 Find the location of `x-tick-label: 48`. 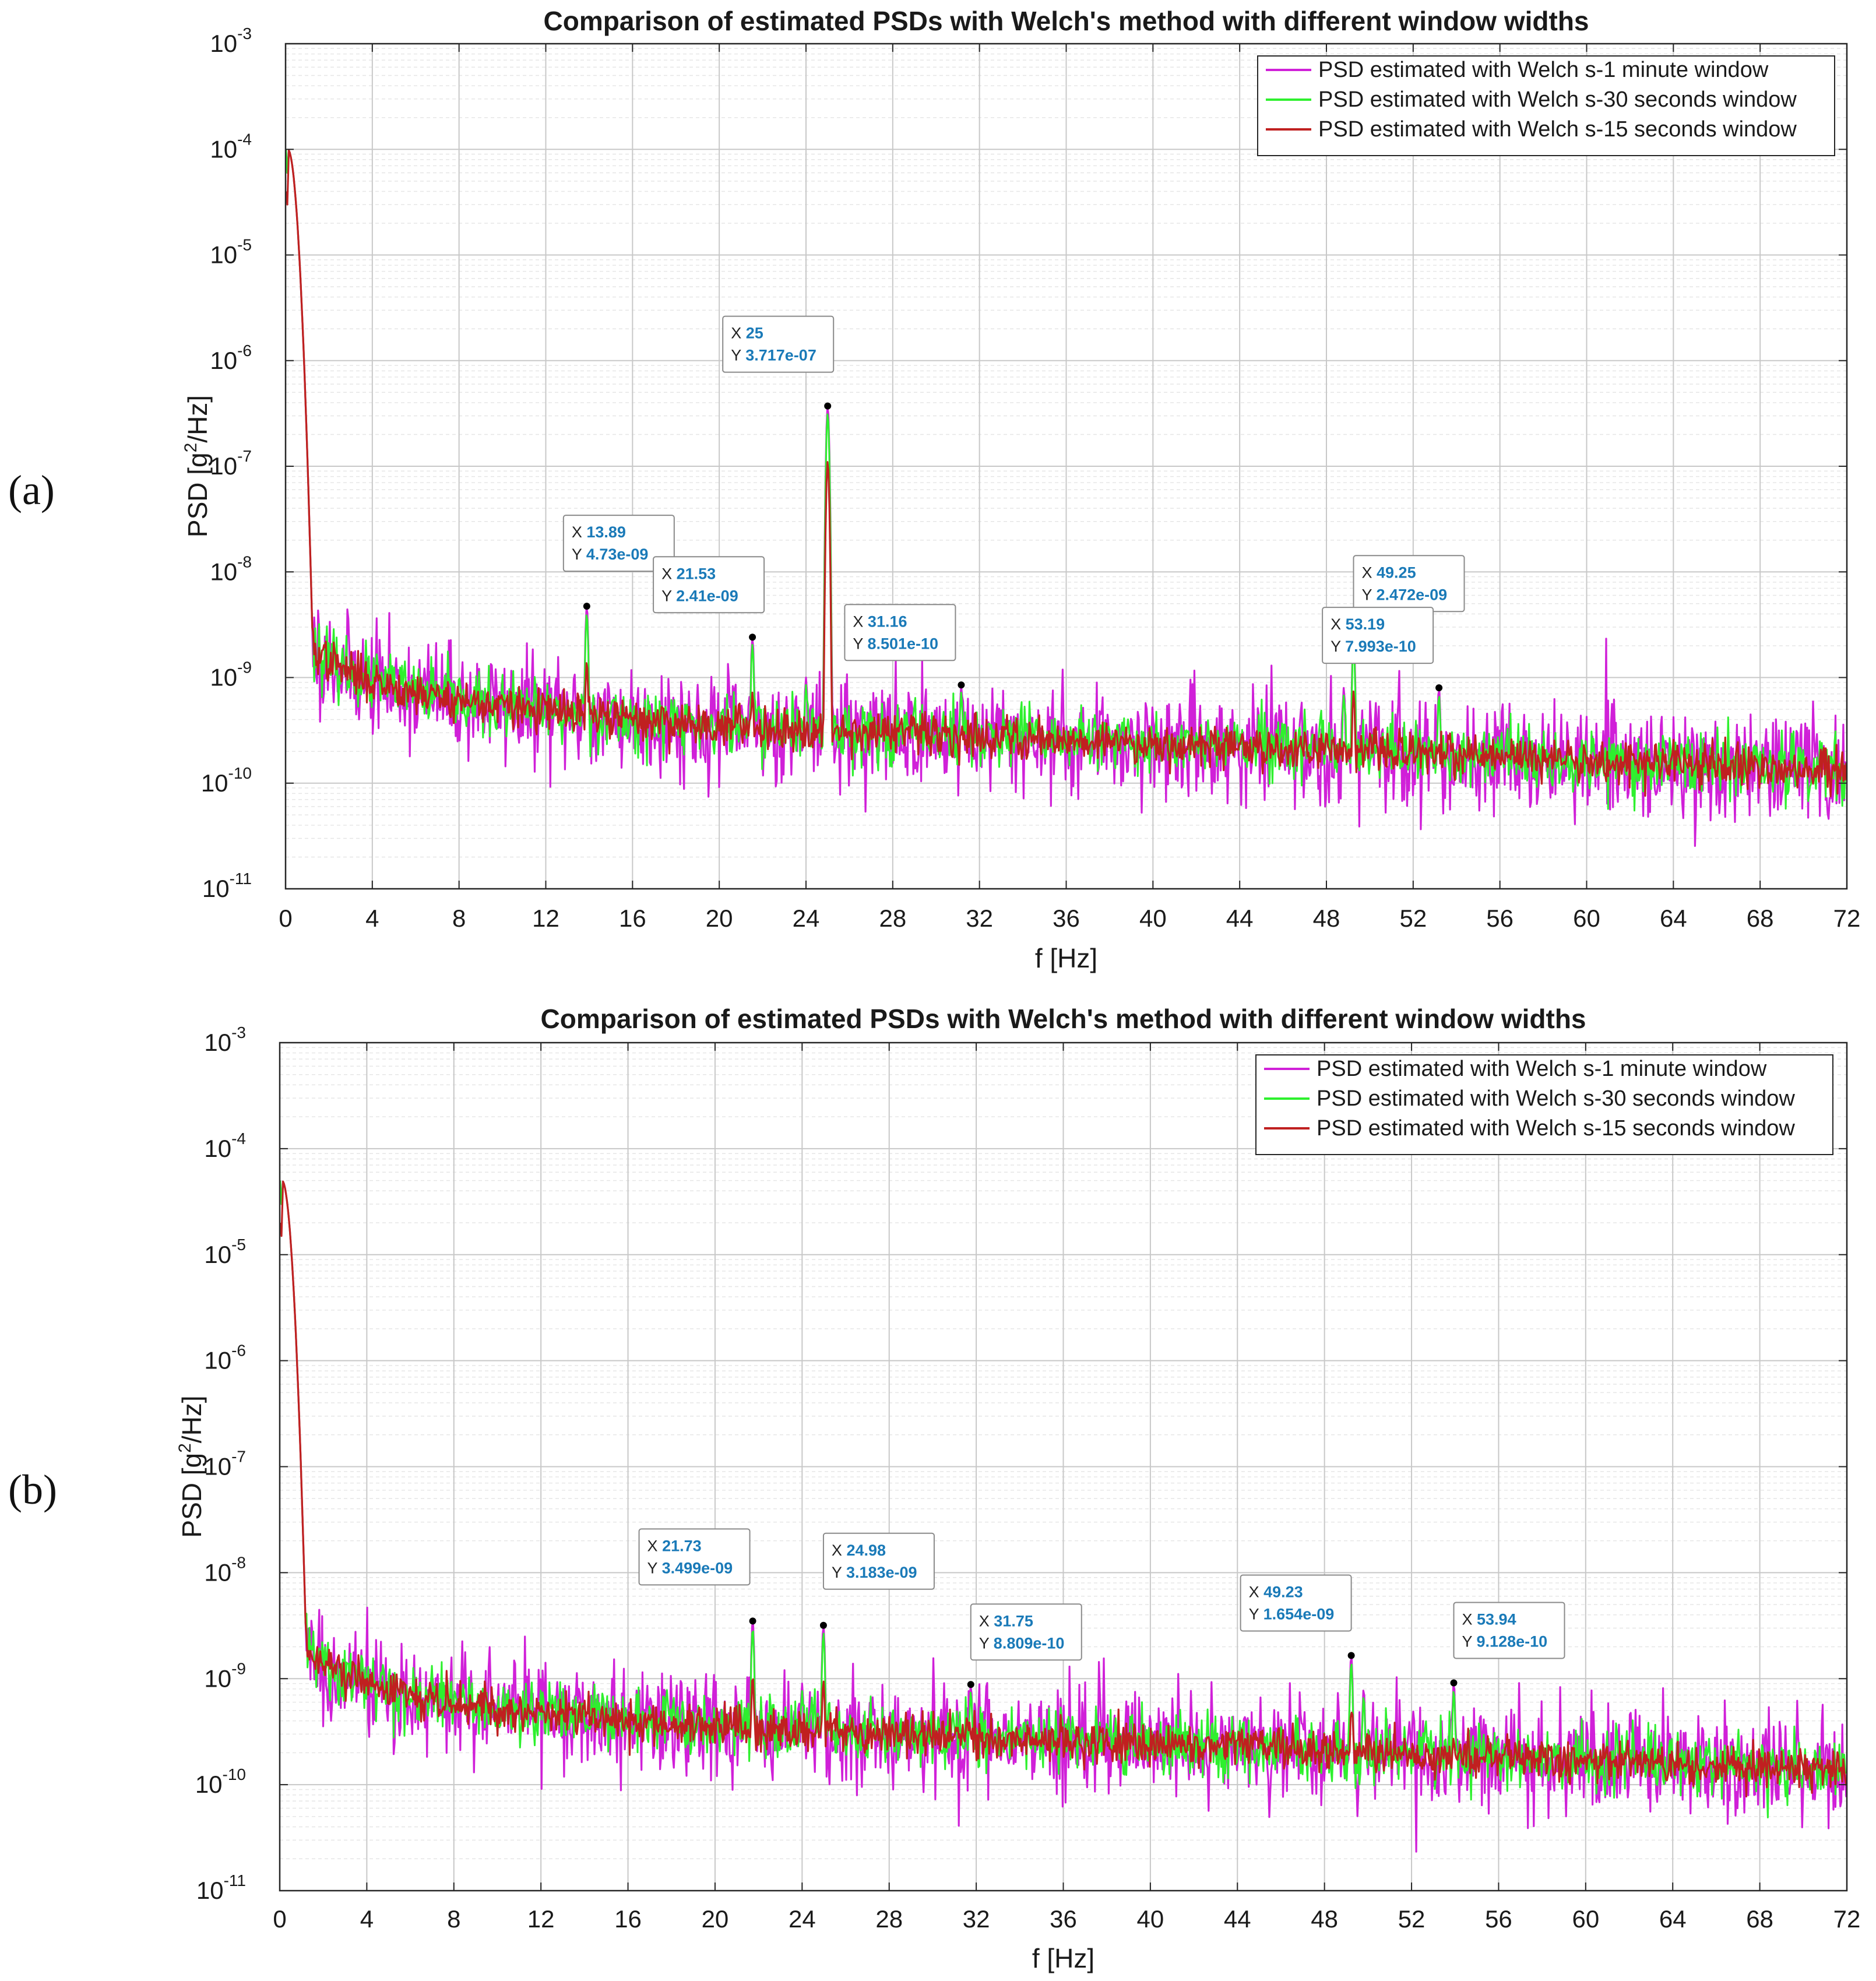

x-tick-label: 48 is located at coordinates (1326, 918).